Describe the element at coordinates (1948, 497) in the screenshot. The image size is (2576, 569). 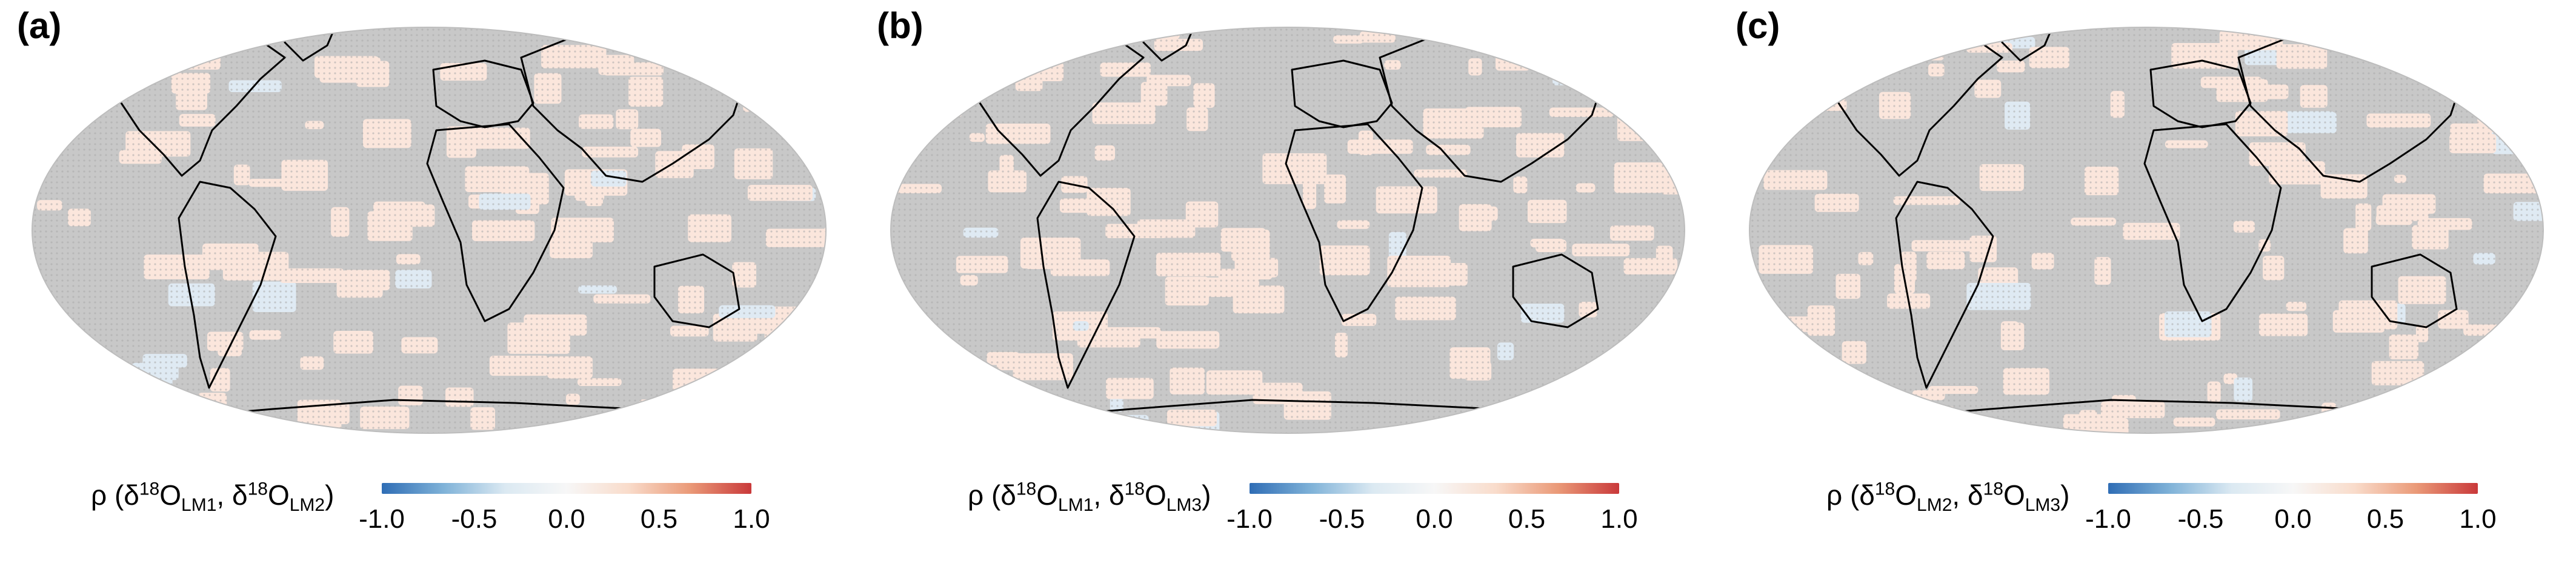
I see `colorbar-title: ρ (δ18OLM2, δ18OLM3)` at that location.